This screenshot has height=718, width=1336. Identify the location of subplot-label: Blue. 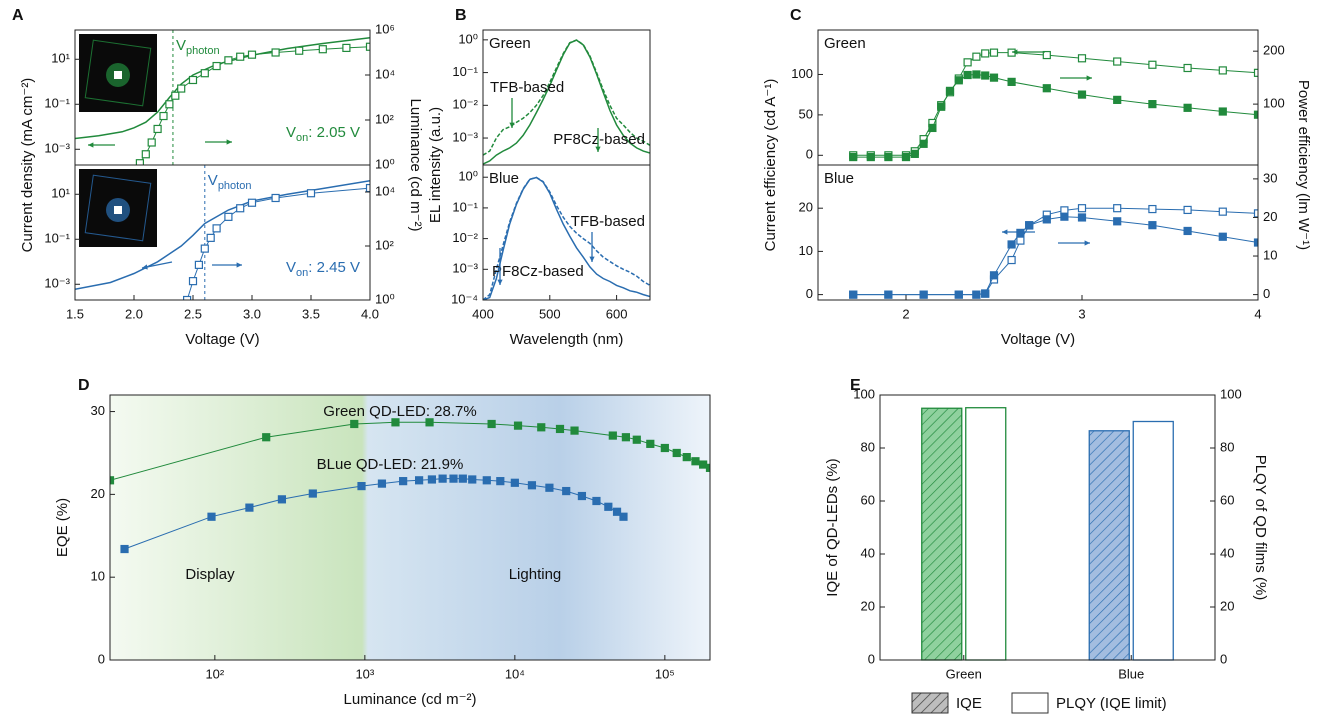
(839, 178).